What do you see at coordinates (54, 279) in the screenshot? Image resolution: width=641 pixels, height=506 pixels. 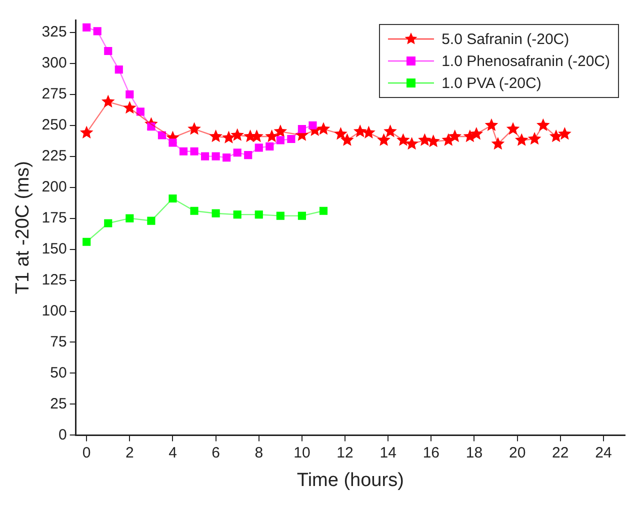 I see `y-tick-label: 125` at bounding box center [54, 279].